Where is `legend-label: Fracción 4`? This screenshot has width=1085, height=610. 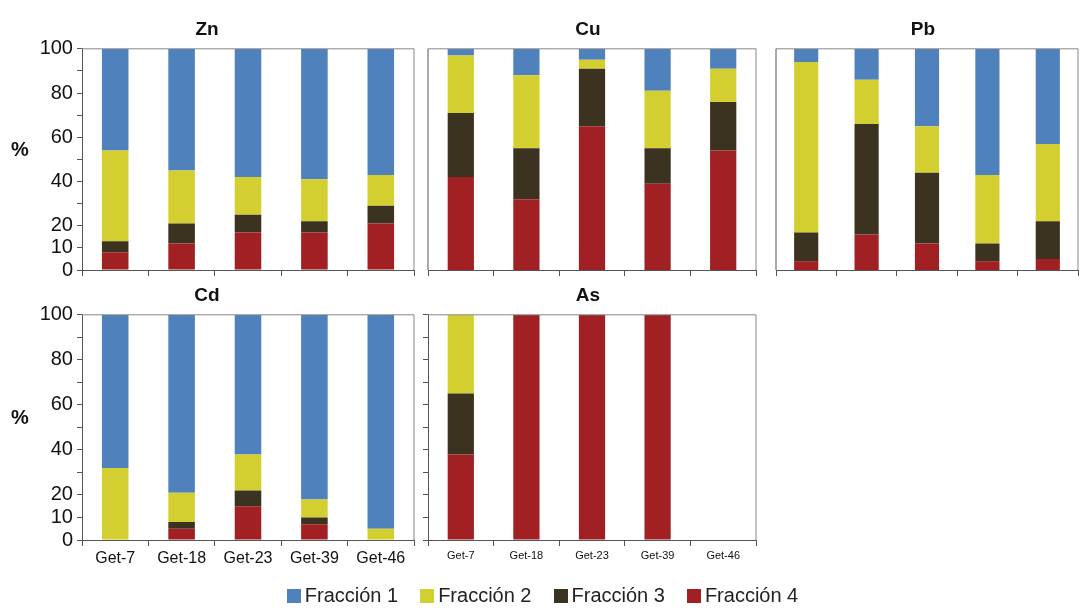 legend-label: Fracción 4 is located at coordinates (751, 595).